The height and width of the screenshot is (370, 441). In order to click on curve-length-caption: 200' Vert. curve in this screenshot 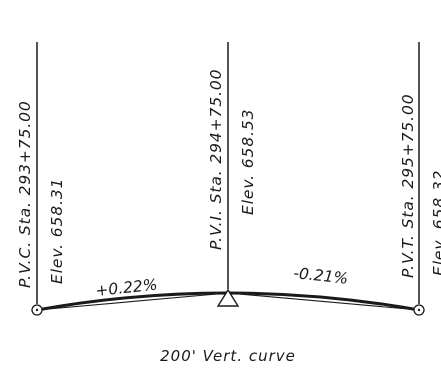, I will do `click(228, 356)`.